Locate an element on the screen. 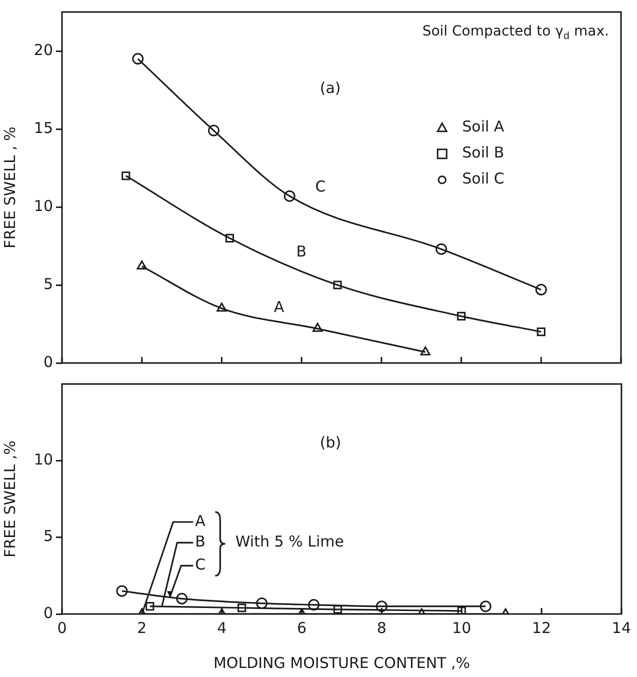 This screenshot has width=637, height=677. legend-label: Soil A is located at coordinates (483, 127).